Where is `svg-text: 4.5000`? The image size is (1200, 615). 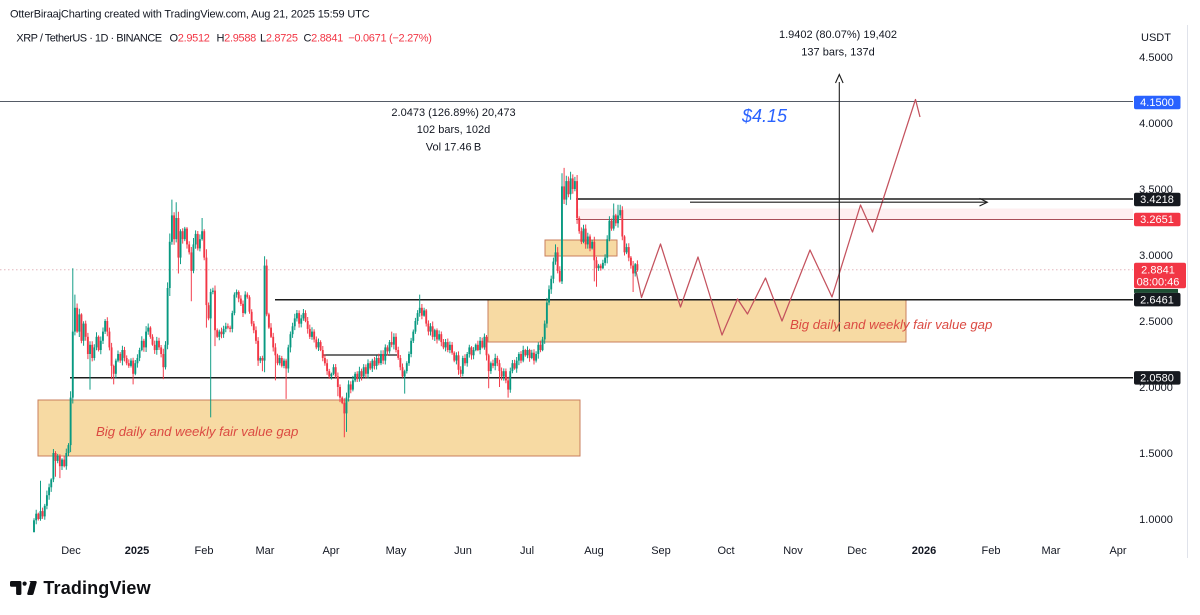
svg-text: 4.5000 is located at coordinates (1156, 58).